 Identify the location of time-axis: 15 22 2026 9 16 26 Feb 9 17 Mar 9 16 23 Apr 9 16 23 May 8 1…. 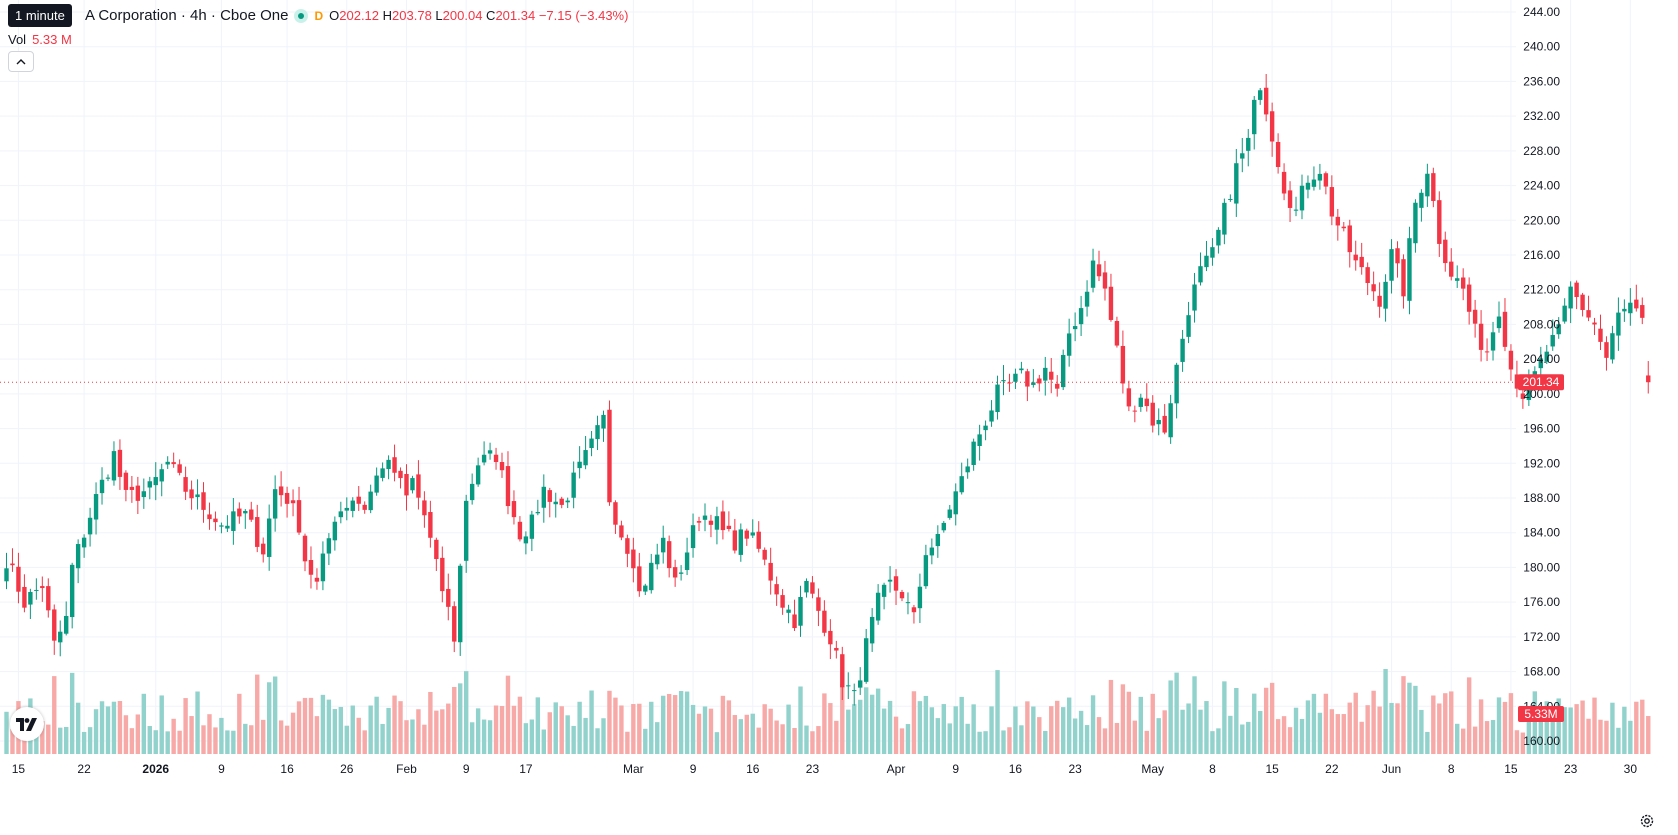
(825, 769).